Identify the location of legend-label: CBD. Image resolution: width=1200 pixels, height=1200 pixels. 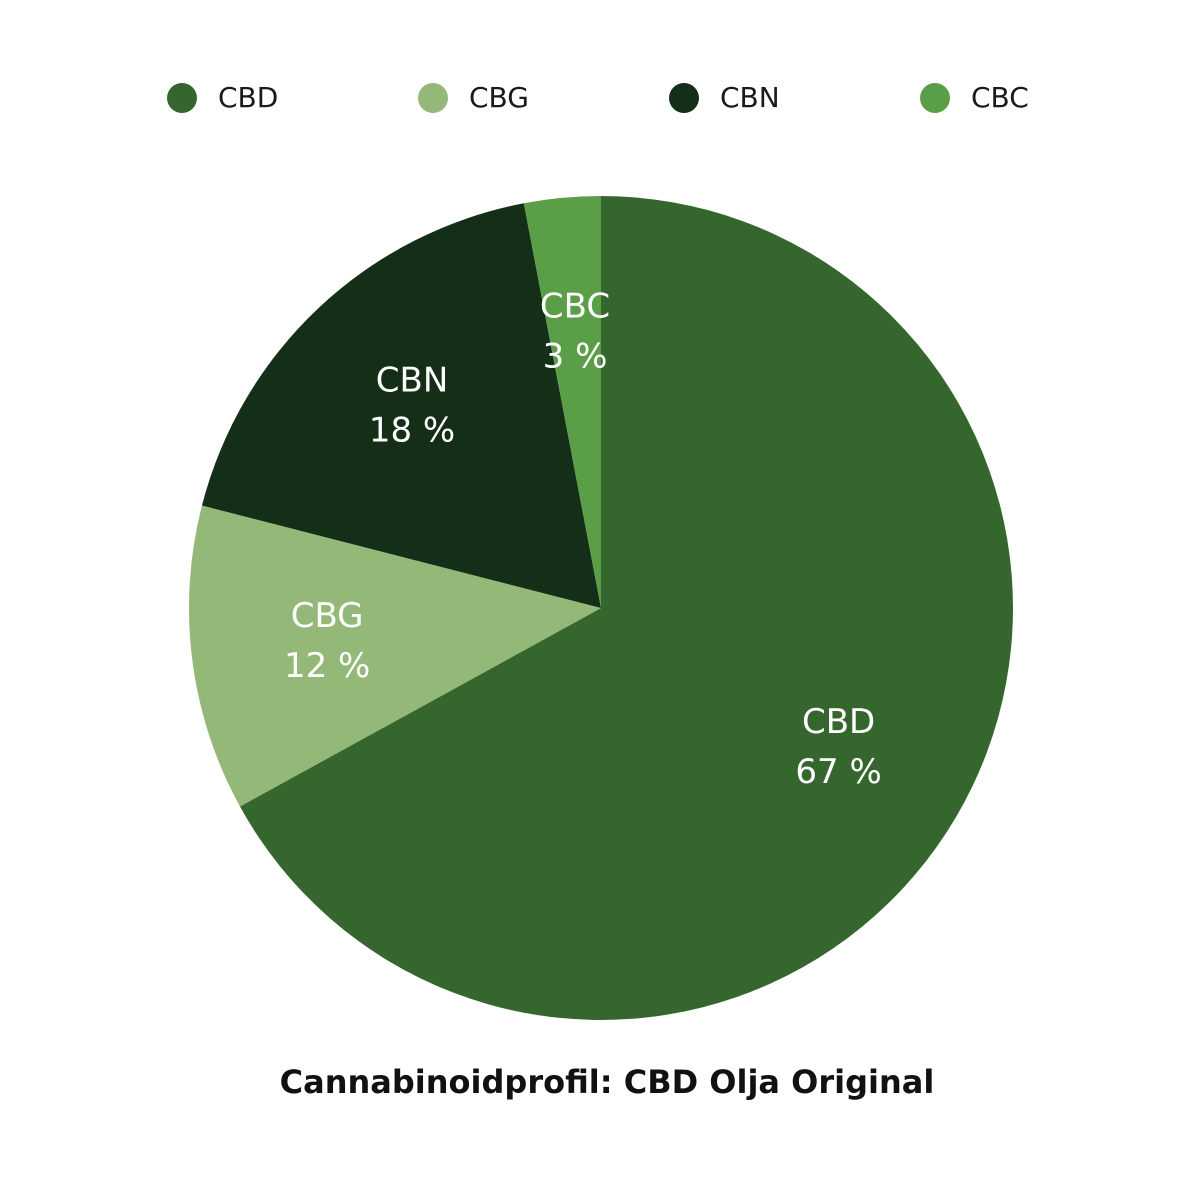
(248, 97).